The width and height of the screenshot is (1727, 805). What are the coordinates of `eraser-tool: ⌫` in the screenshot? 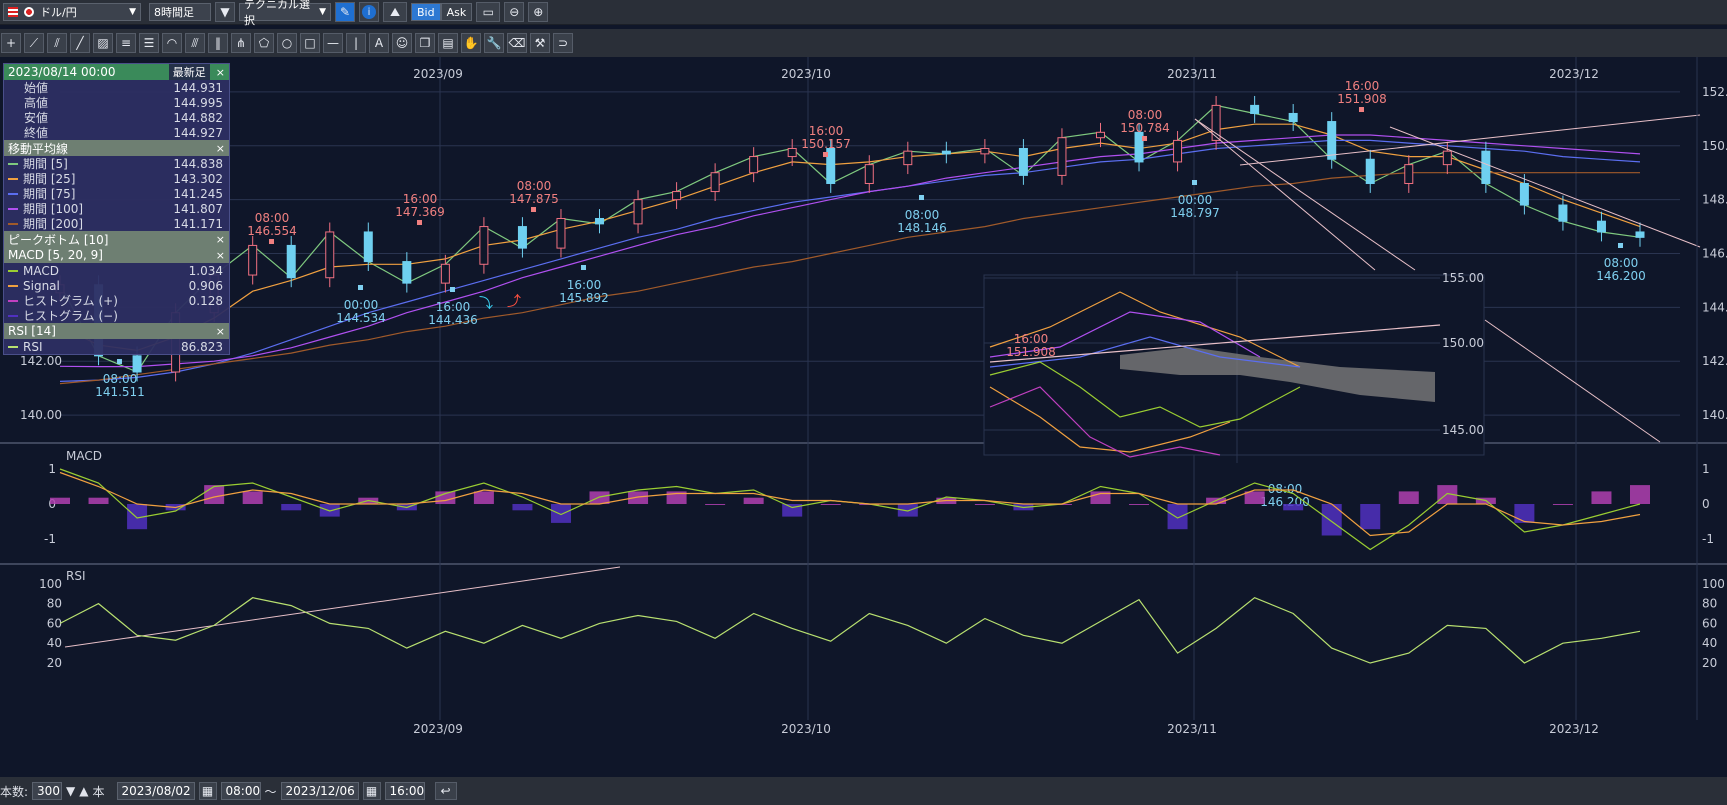 It's located at (517, 43).